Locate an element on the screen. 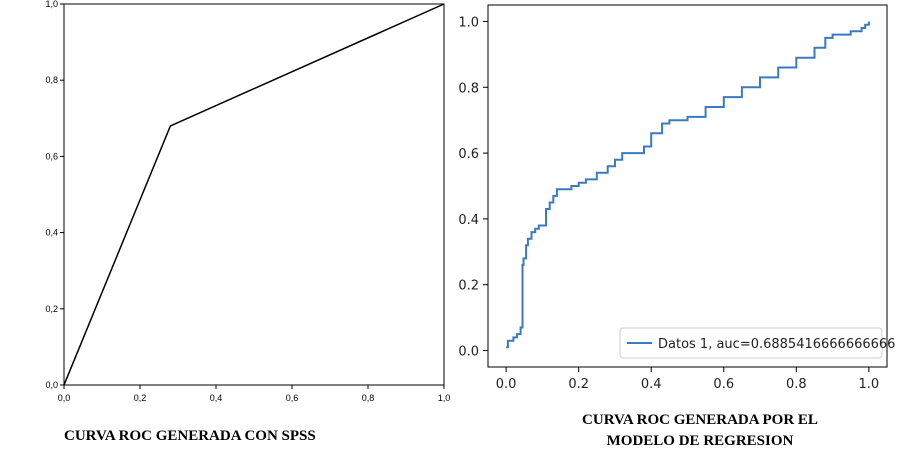 This screenshot has height=466, width=912. regression-legend: Datos 1, auc=0.6885416666666666 is located at coordinates (757, 343).